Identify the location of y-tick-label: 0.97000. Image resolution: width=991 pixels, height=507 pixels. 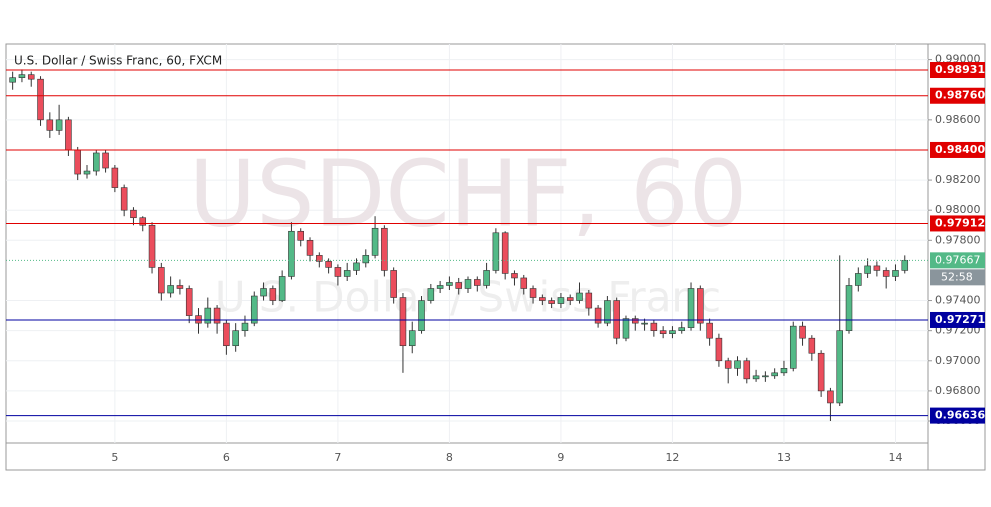
(958, 360).